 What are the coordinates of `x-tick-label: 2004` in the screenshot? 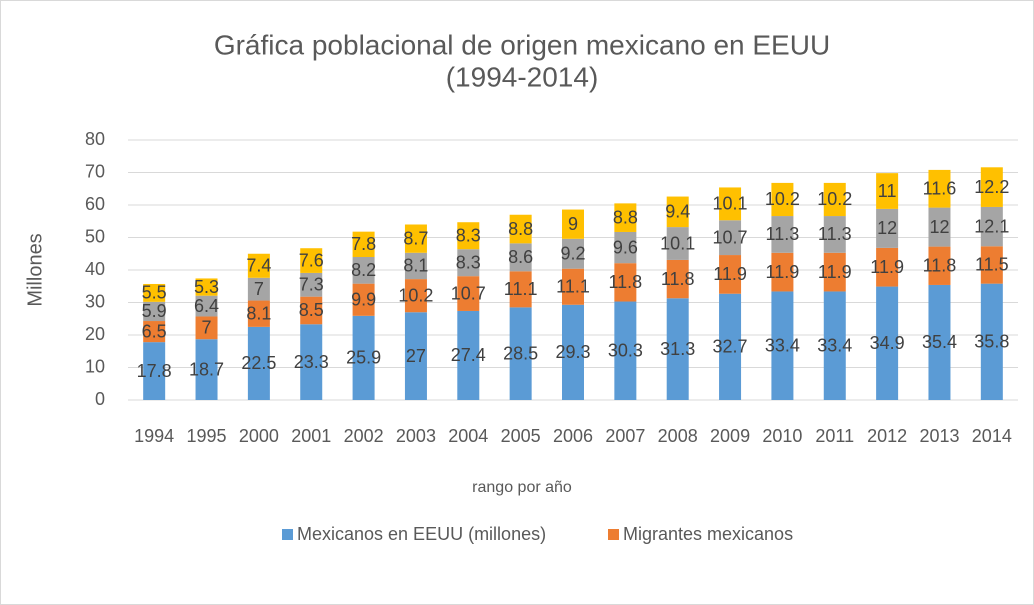 It's located at (468, 436).